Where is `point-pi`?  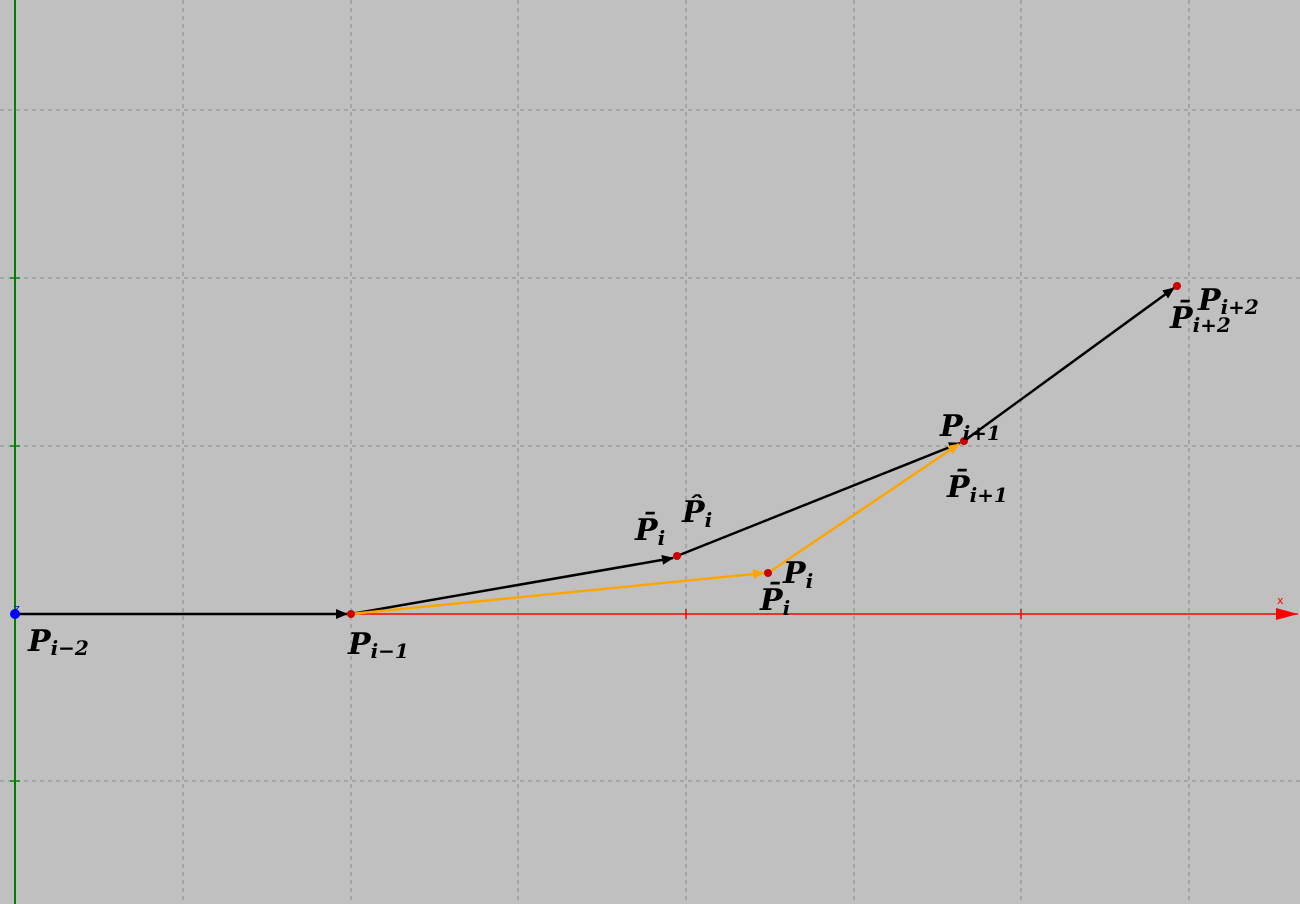 point-pi is located at coordinates (768, 573).